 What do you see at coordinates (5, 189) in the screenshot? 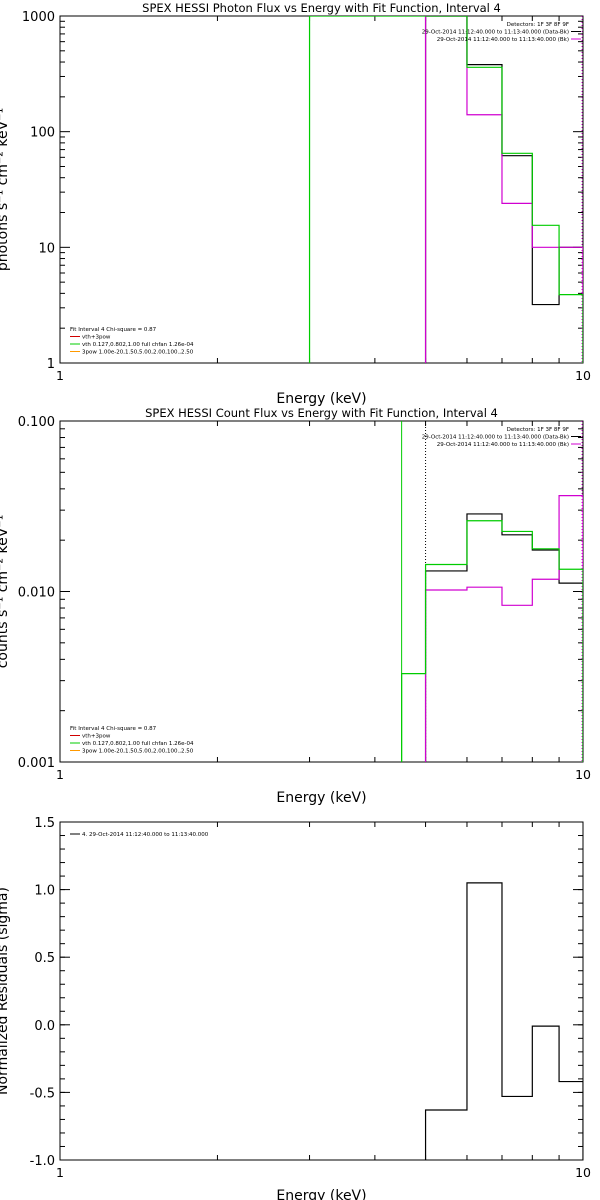
I see `y-axis-label: photons s⁻¹ cm⁻² keV⁻¹` at bounding box center [5, 189].